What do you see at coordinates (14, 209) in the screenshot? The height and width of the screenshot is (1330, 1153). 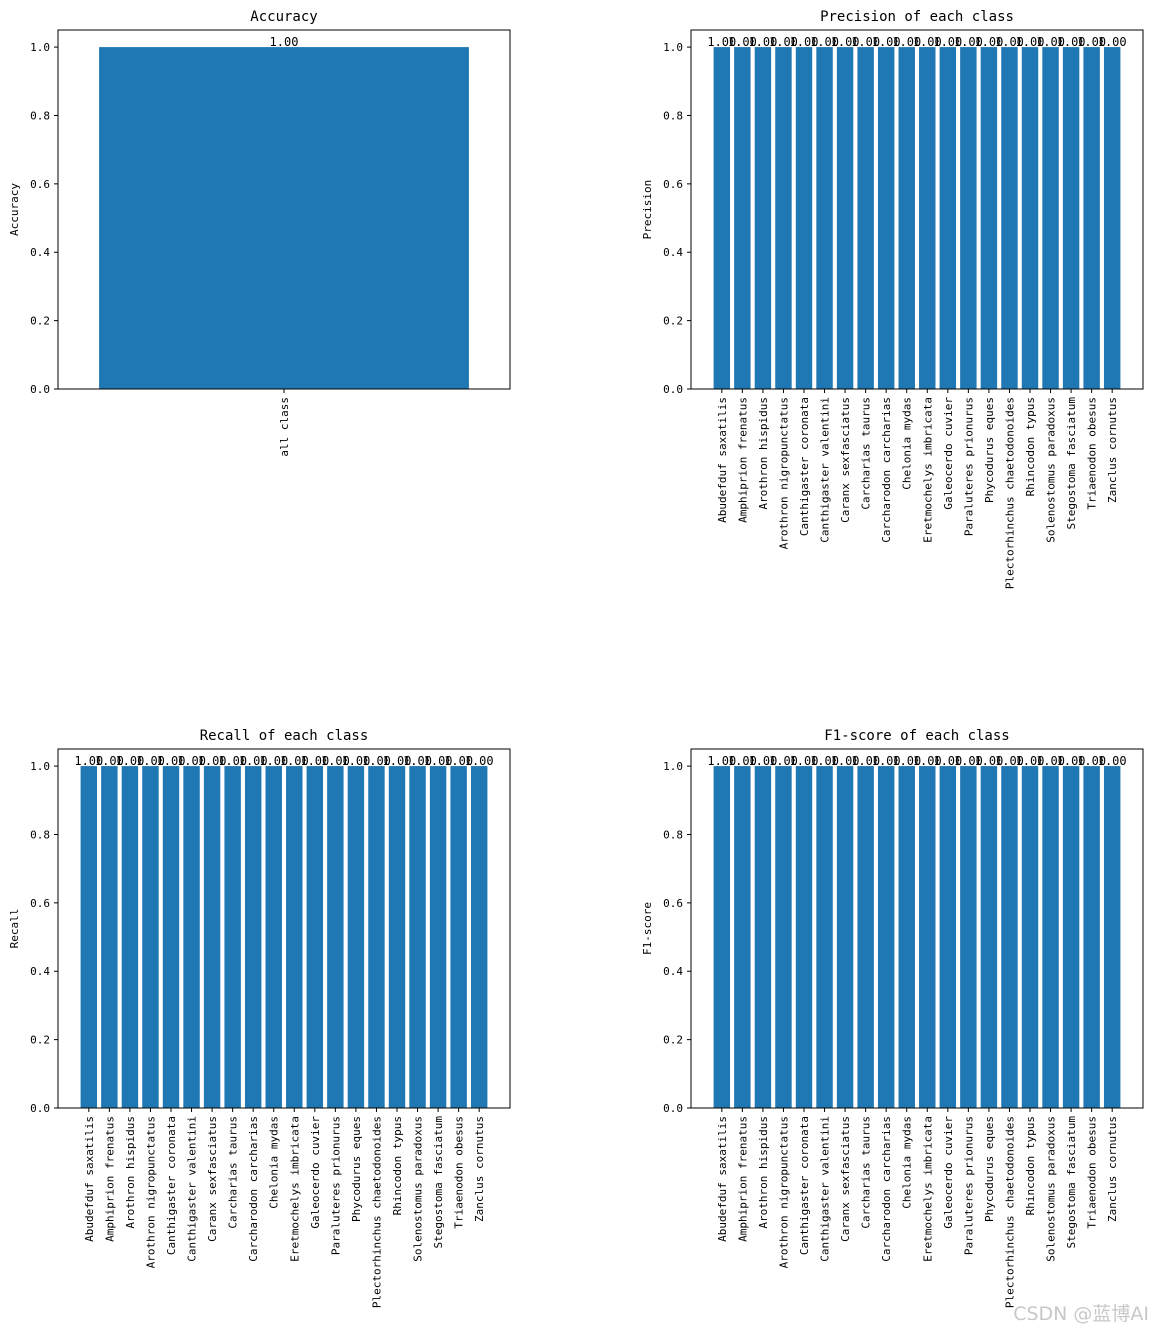 I see `y-axis-label: Accuracy` at bounding box center [14, 209].